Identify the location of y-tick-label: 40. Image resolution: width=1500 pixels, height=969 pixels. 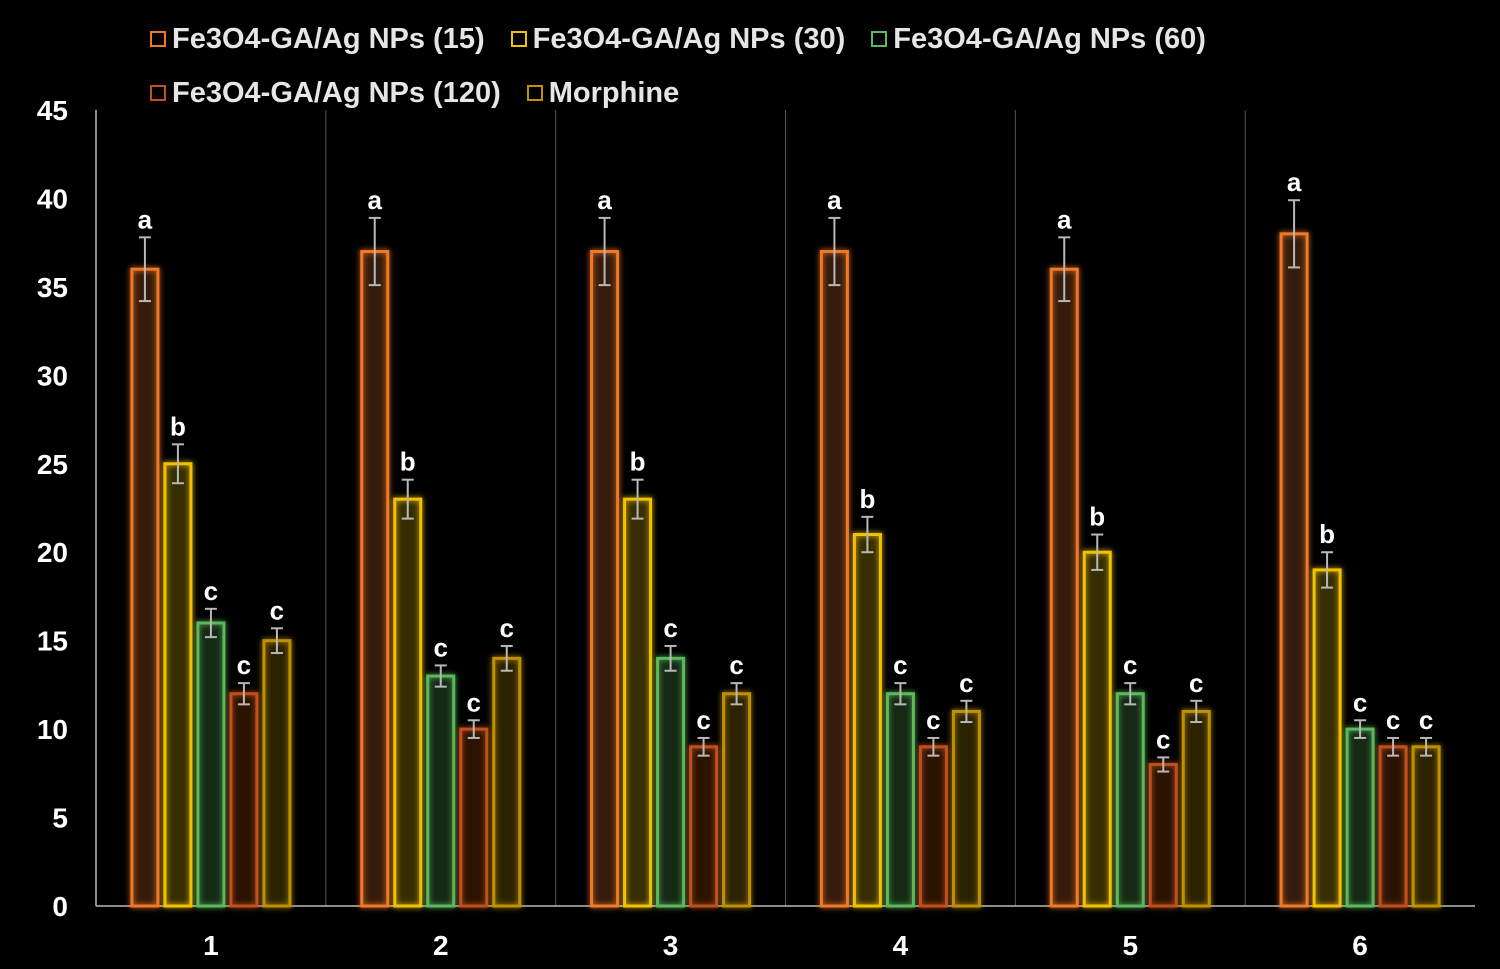
(52, 198).